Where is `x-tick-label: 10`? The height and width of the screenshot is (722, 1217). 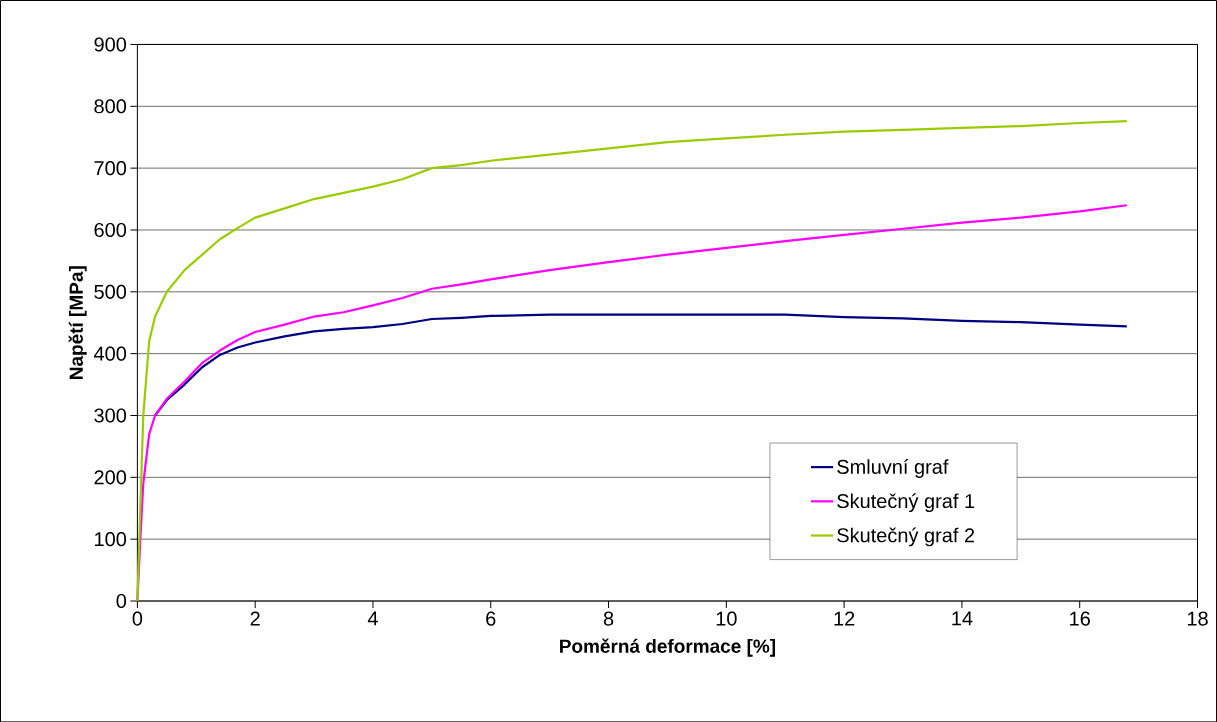 x-tick-label: 10 is located at coordinates (726, 618).